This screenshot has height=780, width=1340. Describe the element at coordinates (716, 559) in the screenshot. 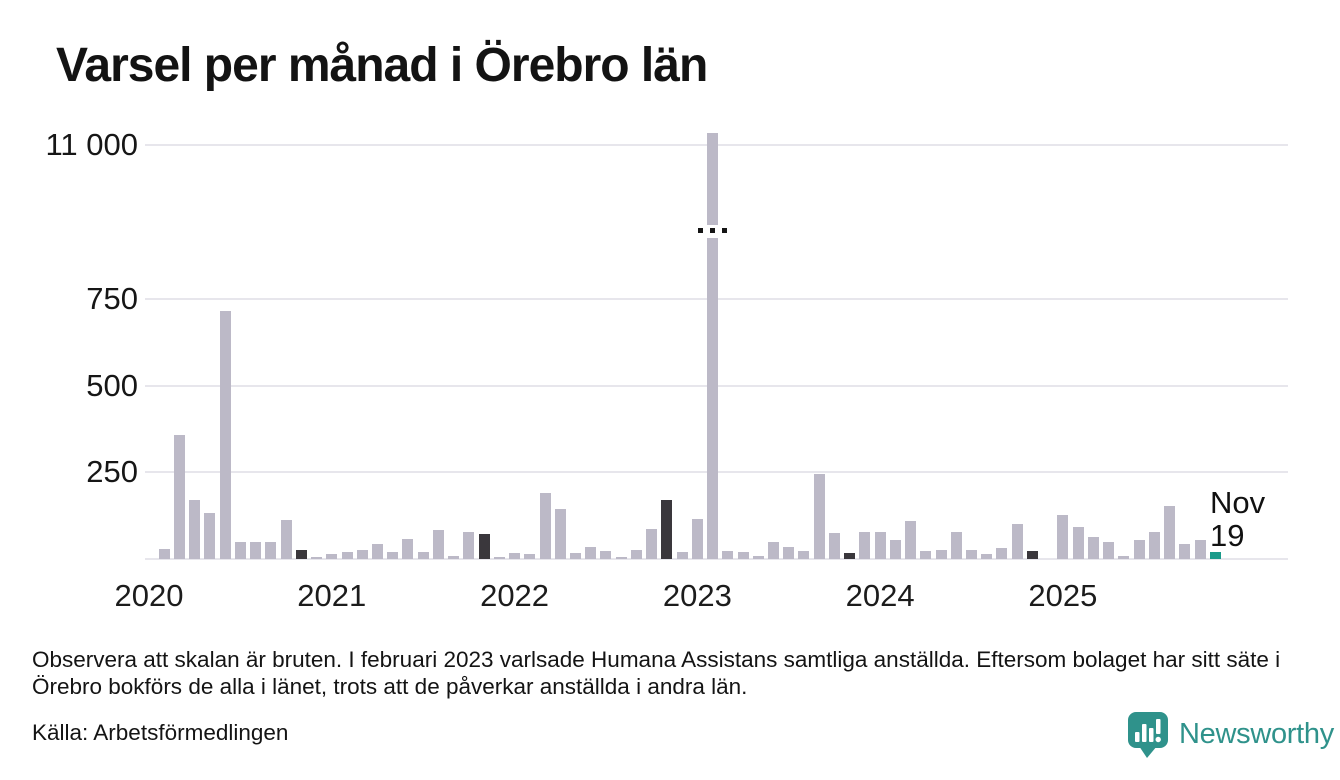

I see `x-axis-line` at that location.